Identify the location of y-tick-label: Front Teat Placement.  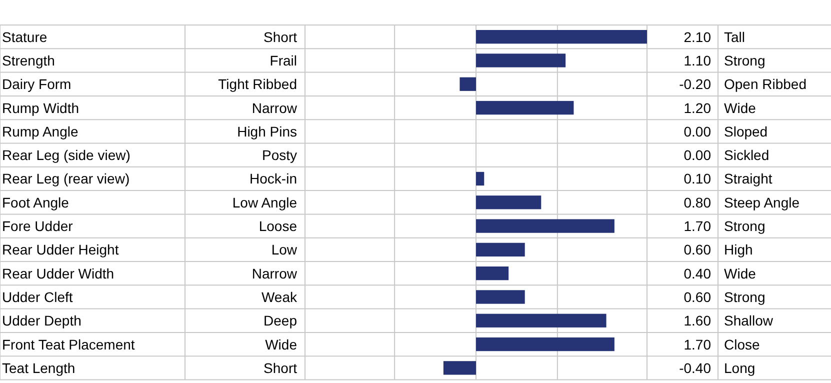
(68, 344).